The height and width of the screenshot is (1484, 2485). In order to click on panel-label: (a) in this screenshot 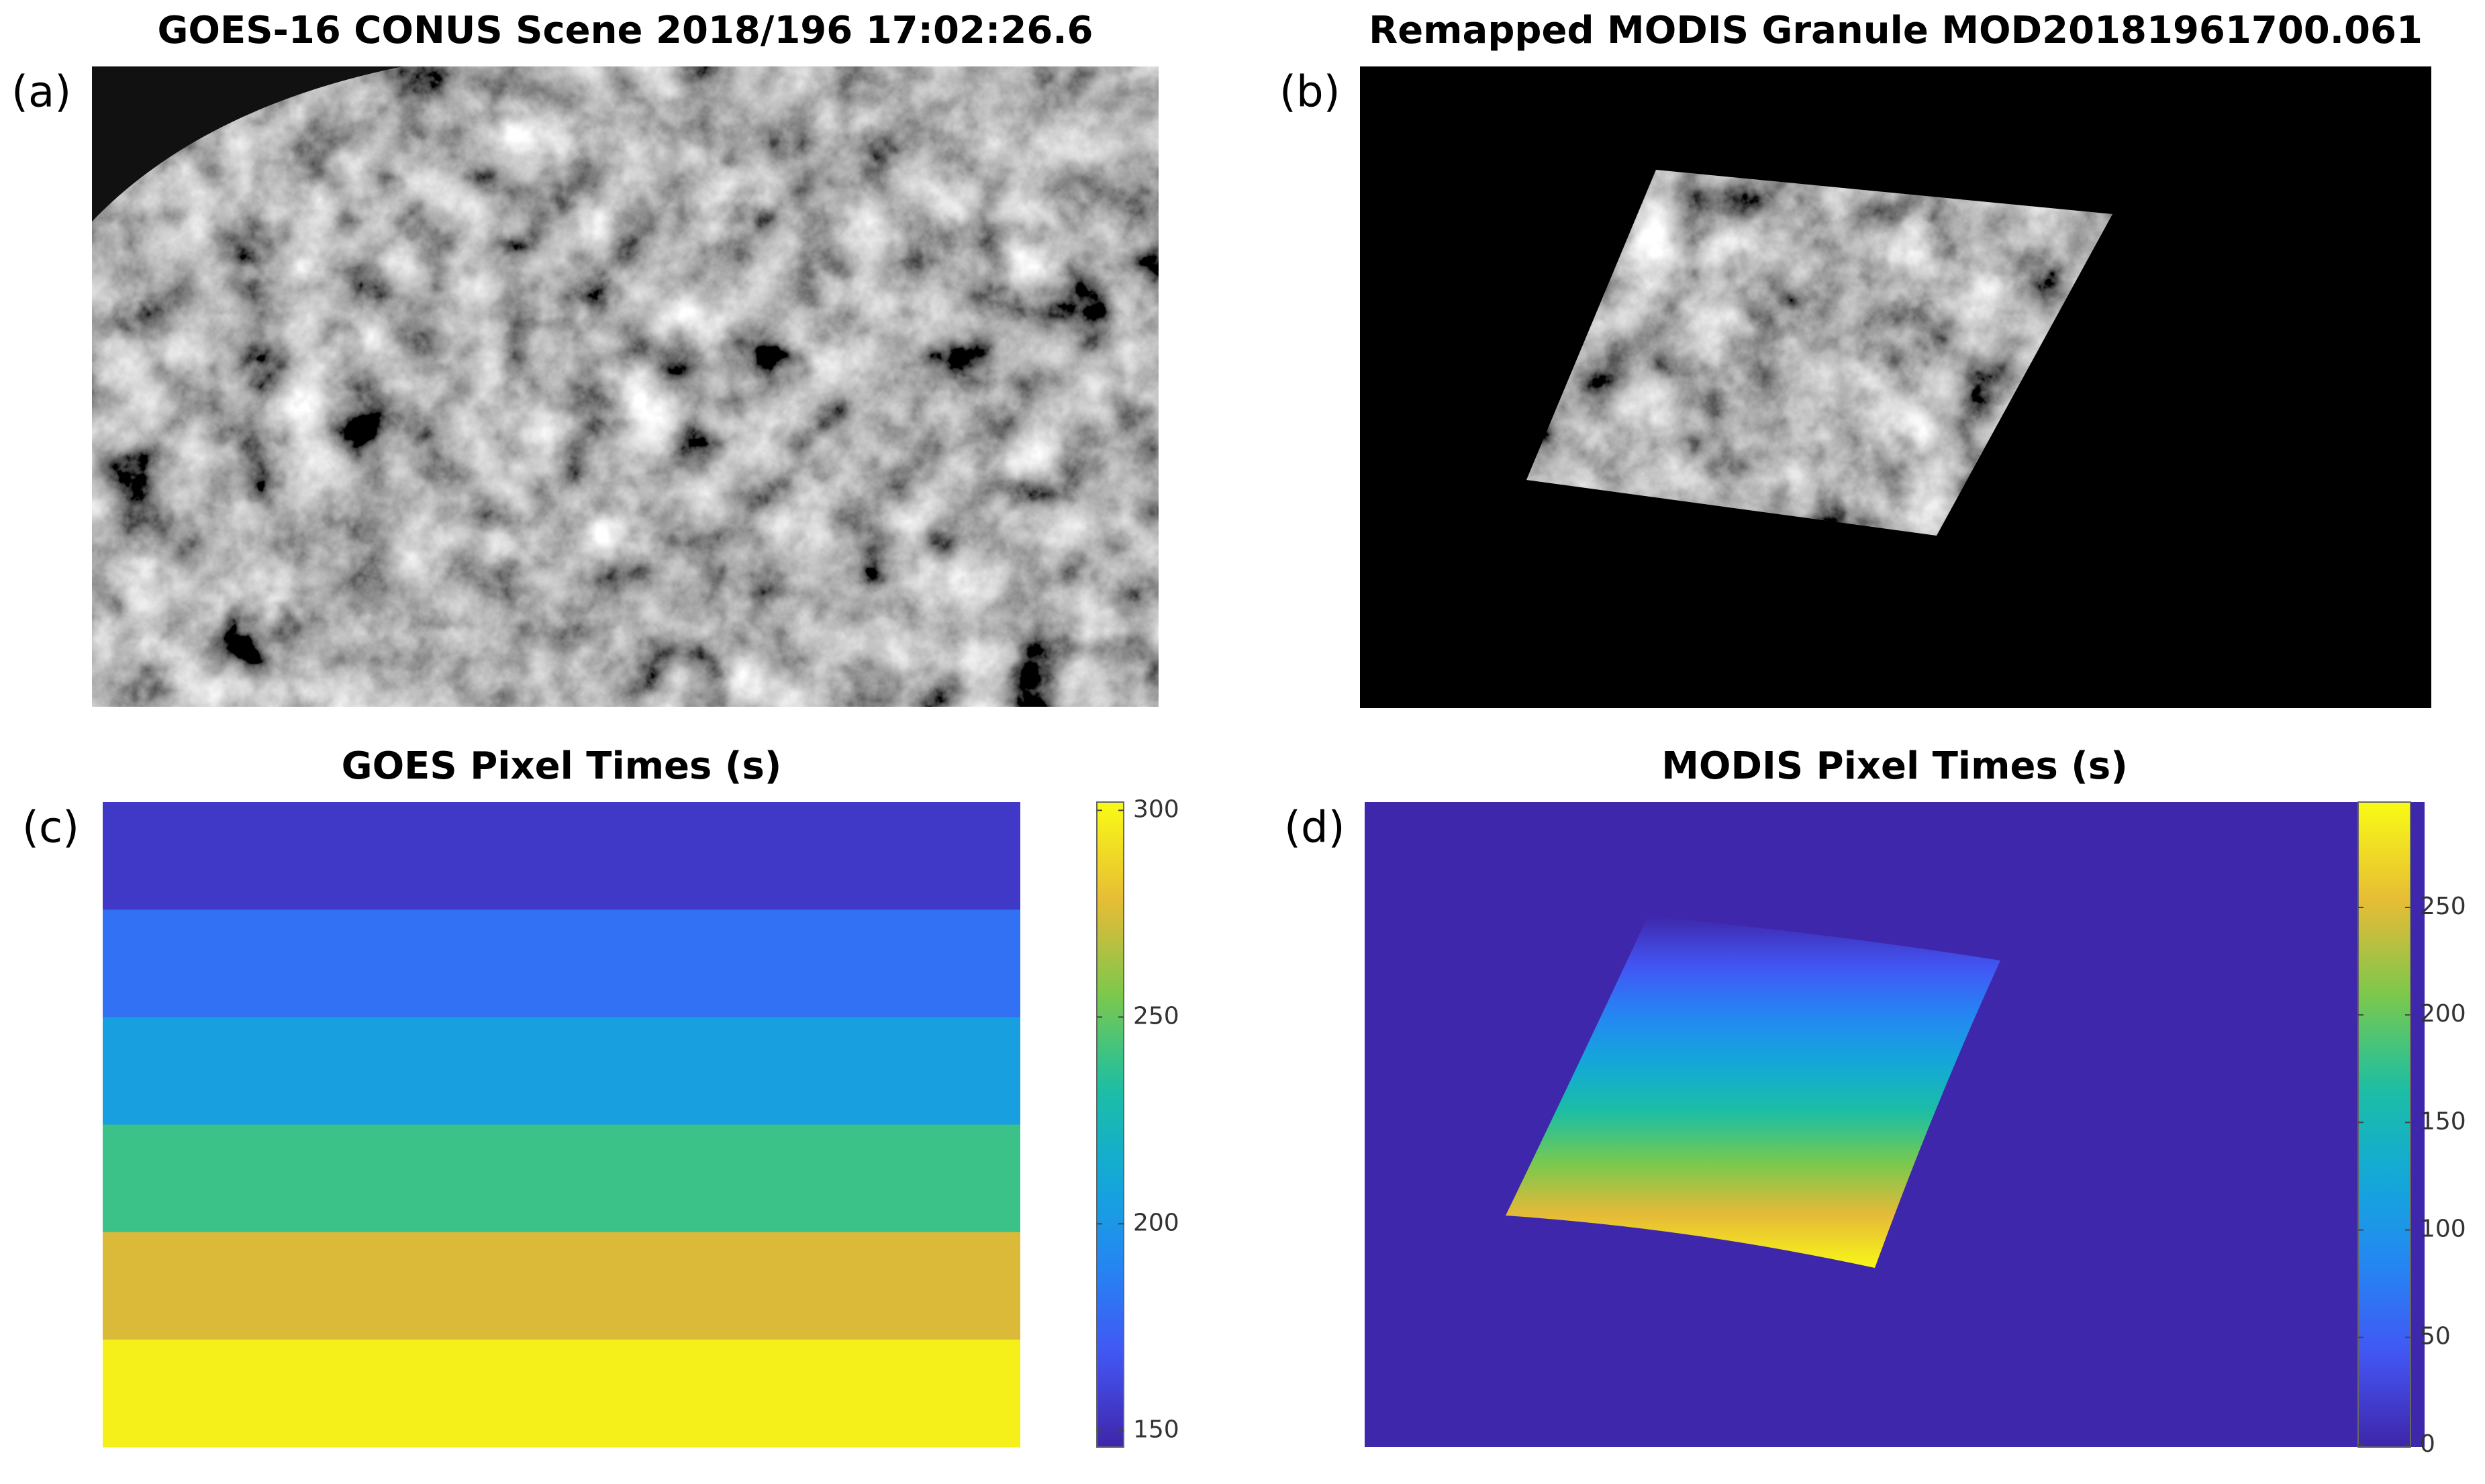, I will do `click(41, 93)`.